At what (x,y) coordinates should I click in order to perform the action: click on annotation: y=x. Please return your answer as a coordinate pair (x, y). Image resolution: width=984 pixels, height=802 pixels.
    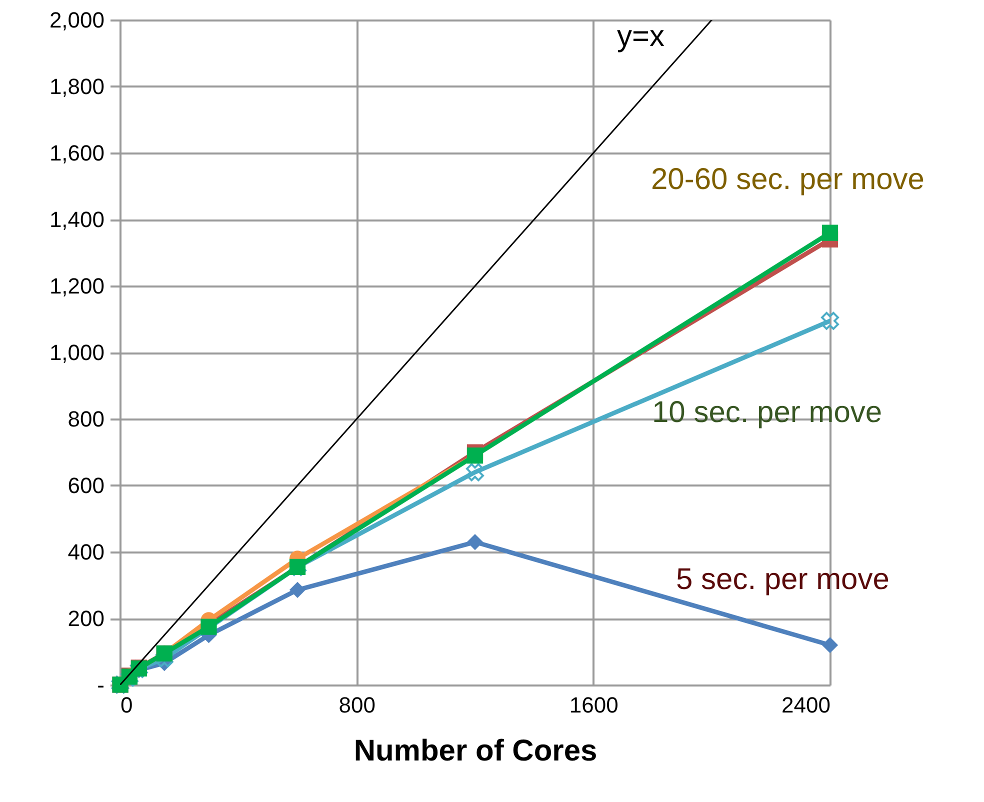
    Looking at the image, I should click on (641, 36).